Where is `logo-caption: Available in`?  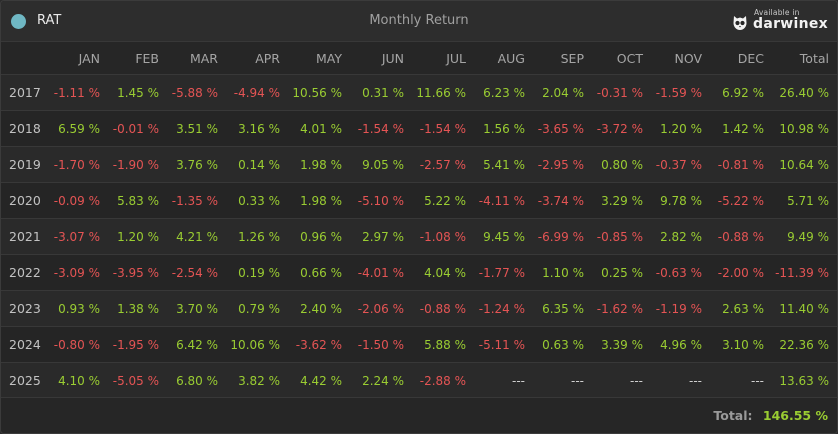
logo-caption: Available in is located at coordinates (777, 12).